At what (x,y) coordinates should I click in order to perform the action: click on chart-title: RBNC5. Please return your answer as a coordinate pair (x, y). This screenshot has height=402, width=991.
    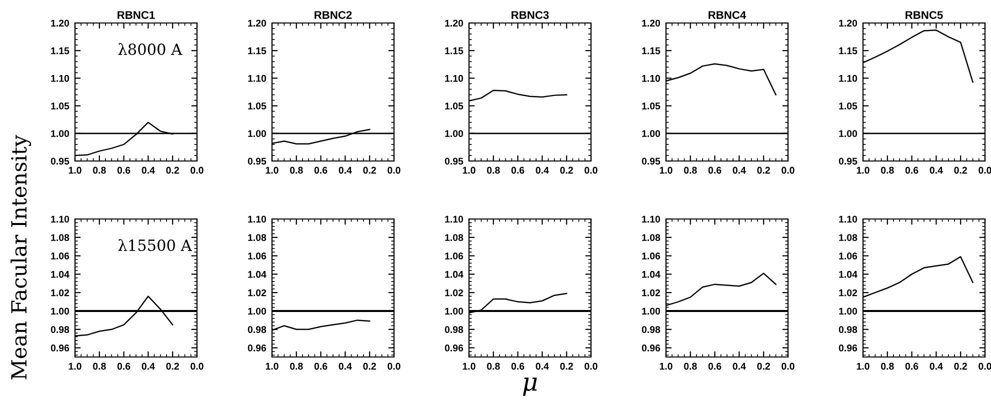
    Looking at the image, I should click on (924, 15).